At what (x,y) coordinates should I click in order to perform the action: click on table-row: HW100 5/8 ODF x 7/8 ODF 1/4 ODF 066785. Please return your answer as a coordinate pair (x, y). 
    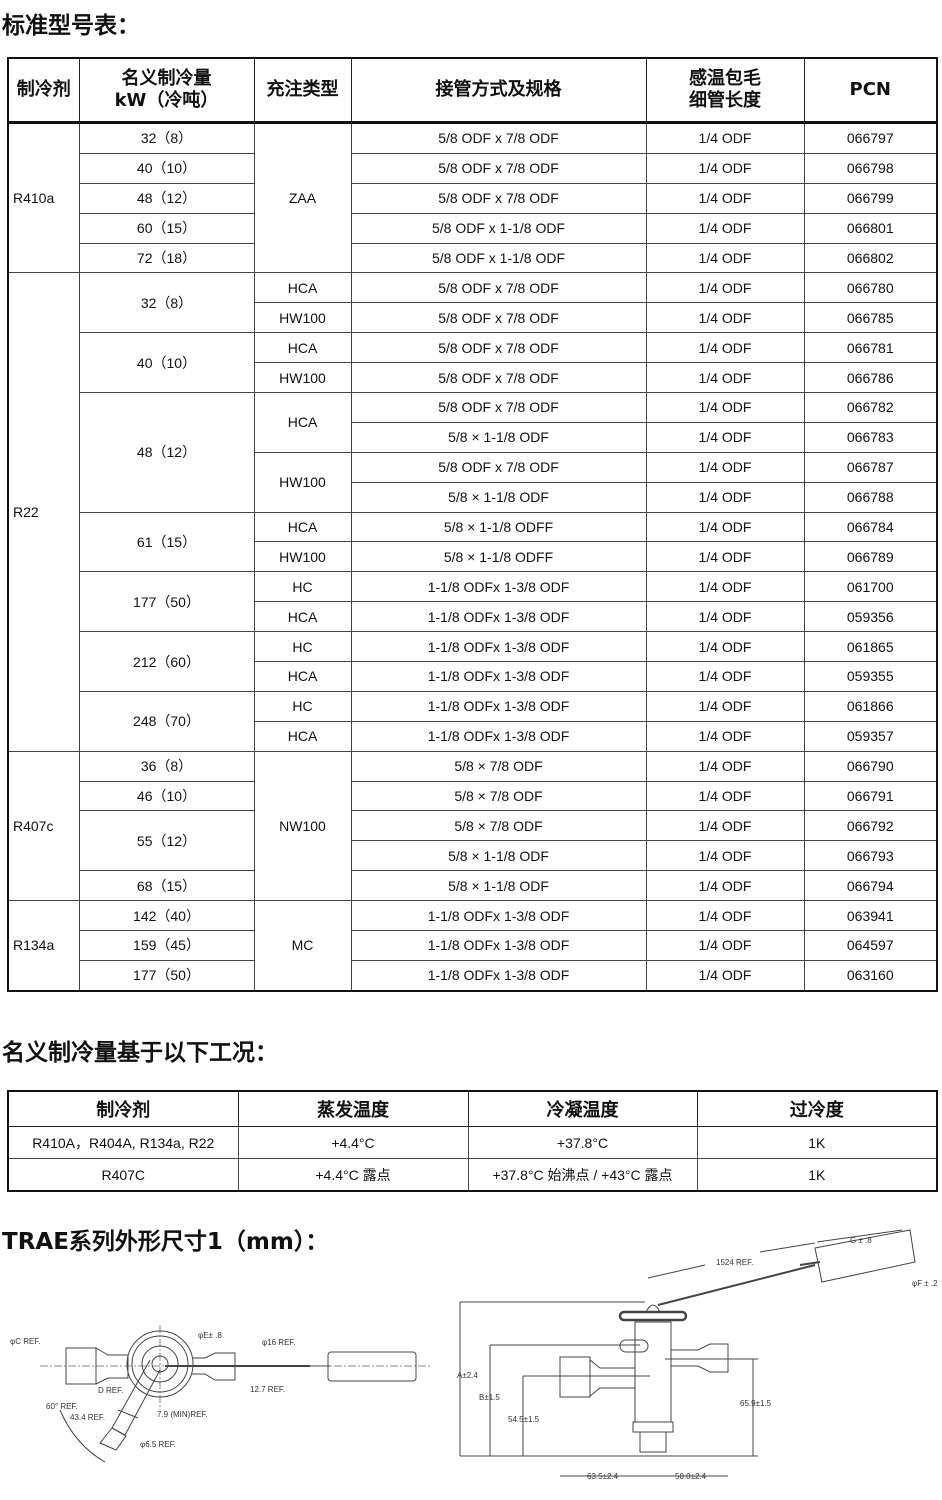
    Looking at the image, I should click on (473, 318).